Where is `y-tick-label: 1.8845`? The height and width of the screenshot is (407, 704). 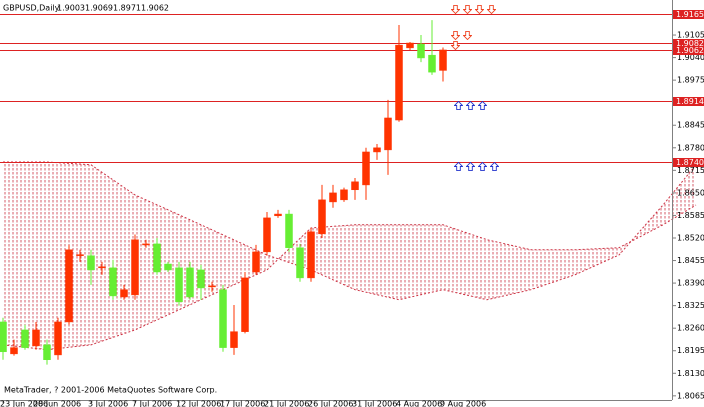
y-tick-label: 1.8845 is located at coordinates (690, 125).